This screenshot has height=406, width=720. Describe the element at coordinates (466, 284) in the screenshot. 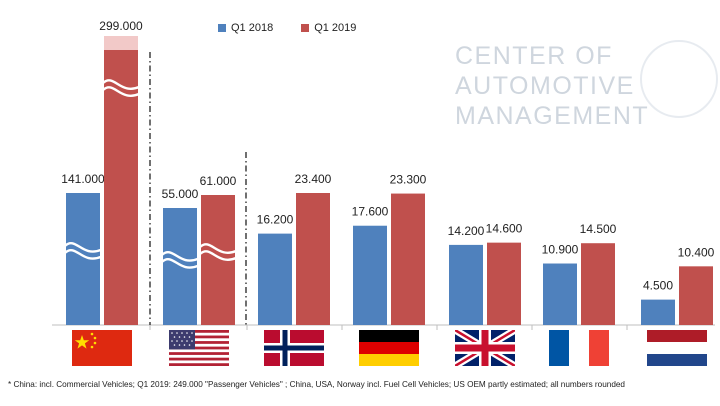

I see `bar-uk-q1-2018` at that location.